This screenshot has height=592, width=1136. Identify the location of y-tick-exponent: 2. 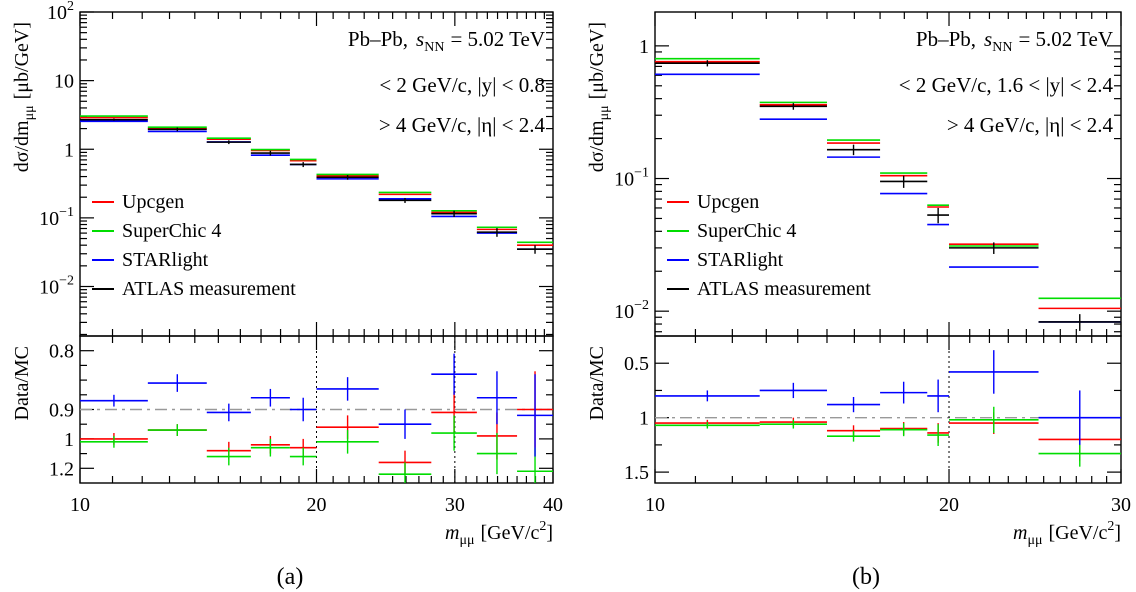
(70, 7).